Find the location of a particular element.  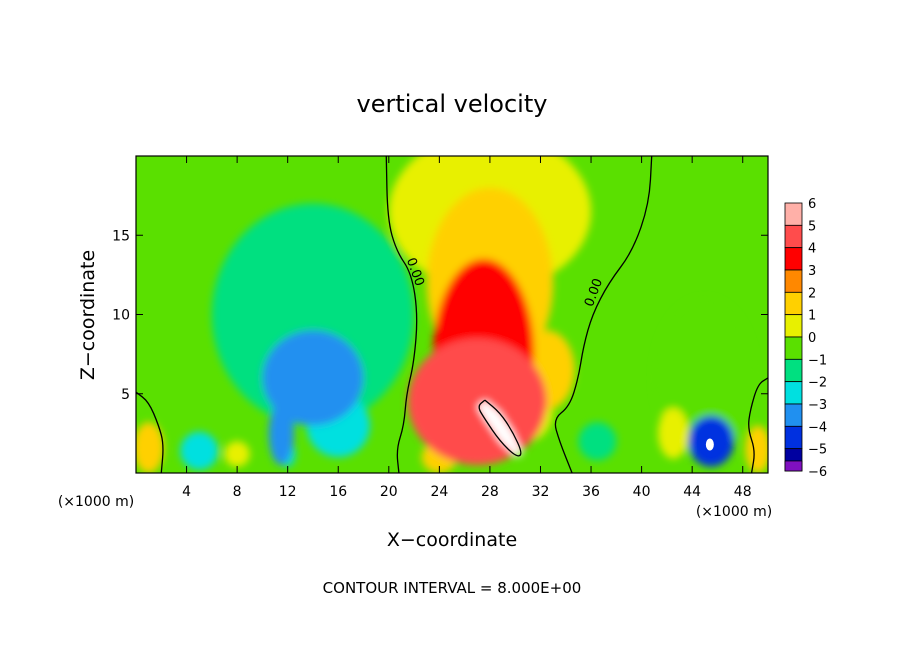

x-unit-label-right: (×1000 m) is located at coordinates (734, 512).